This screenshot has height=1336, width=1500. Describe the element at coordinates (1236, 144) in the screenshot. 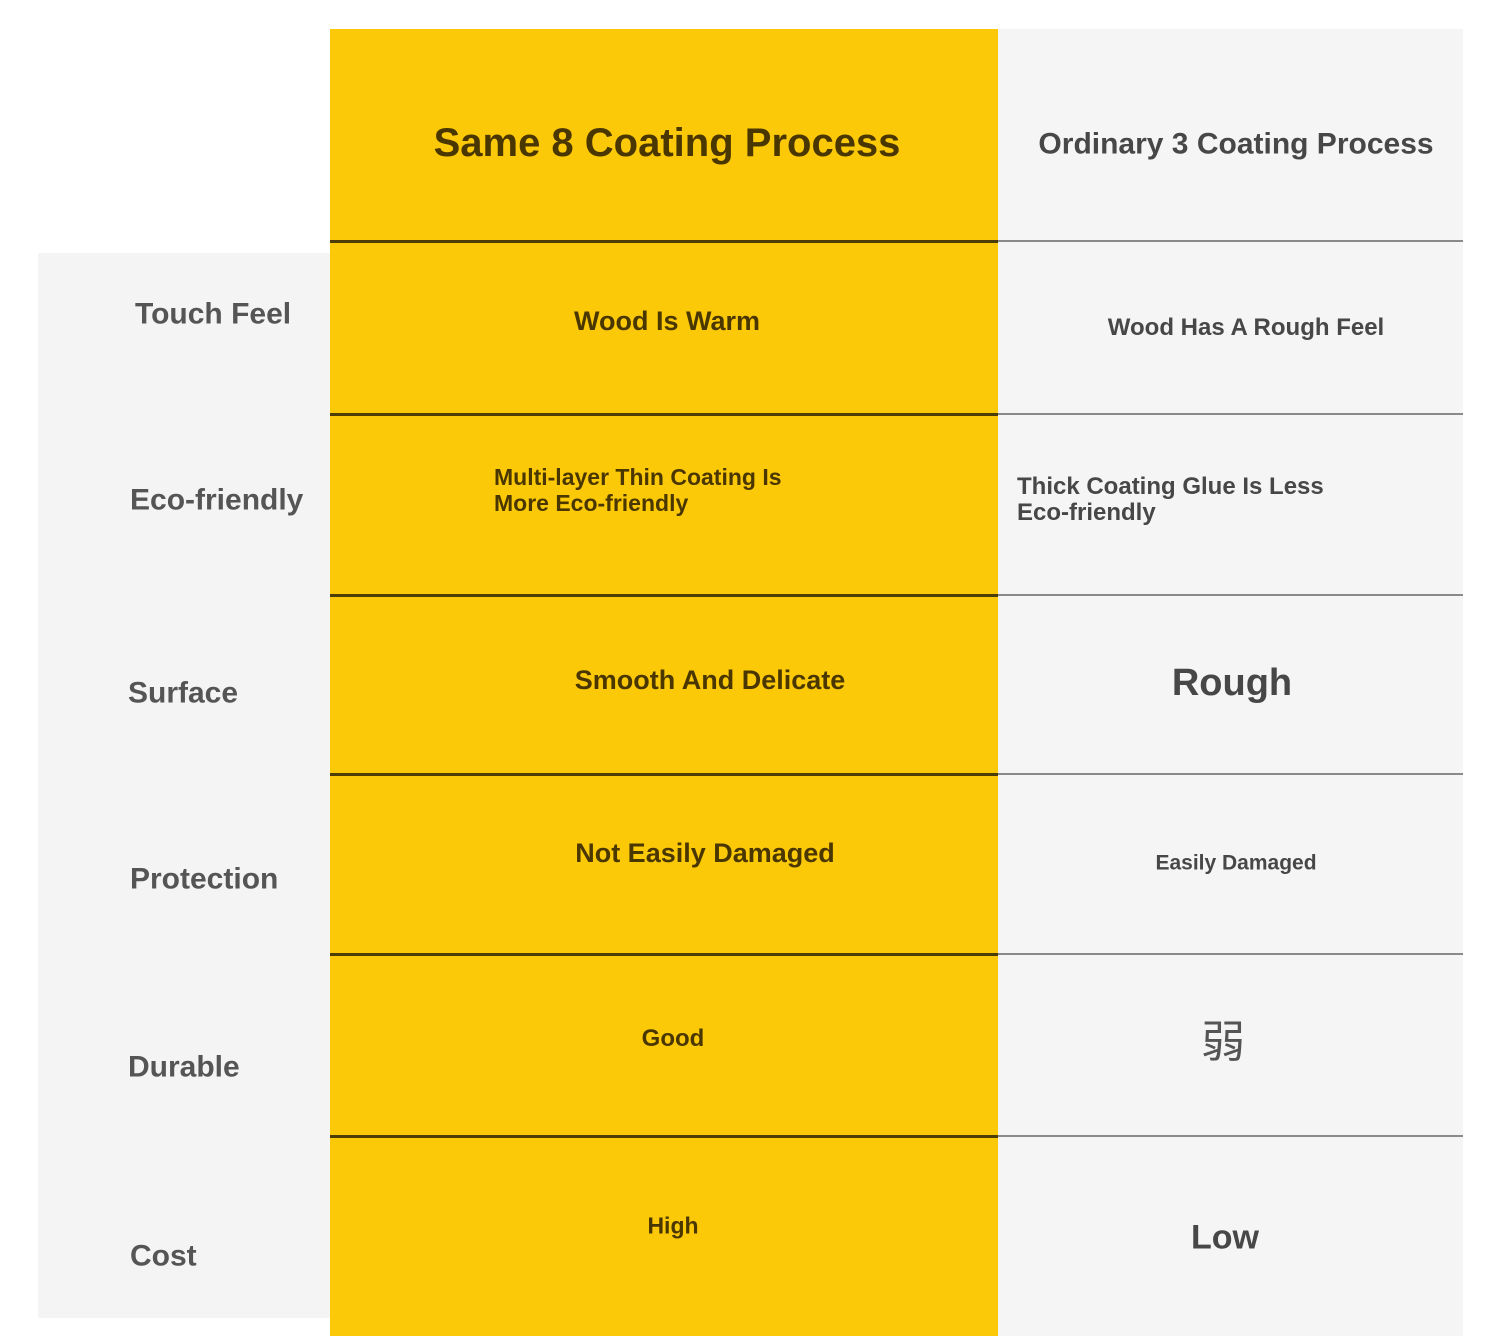

I see `ordinary-column-header: Ordinary 3 Coating Process` at that location.